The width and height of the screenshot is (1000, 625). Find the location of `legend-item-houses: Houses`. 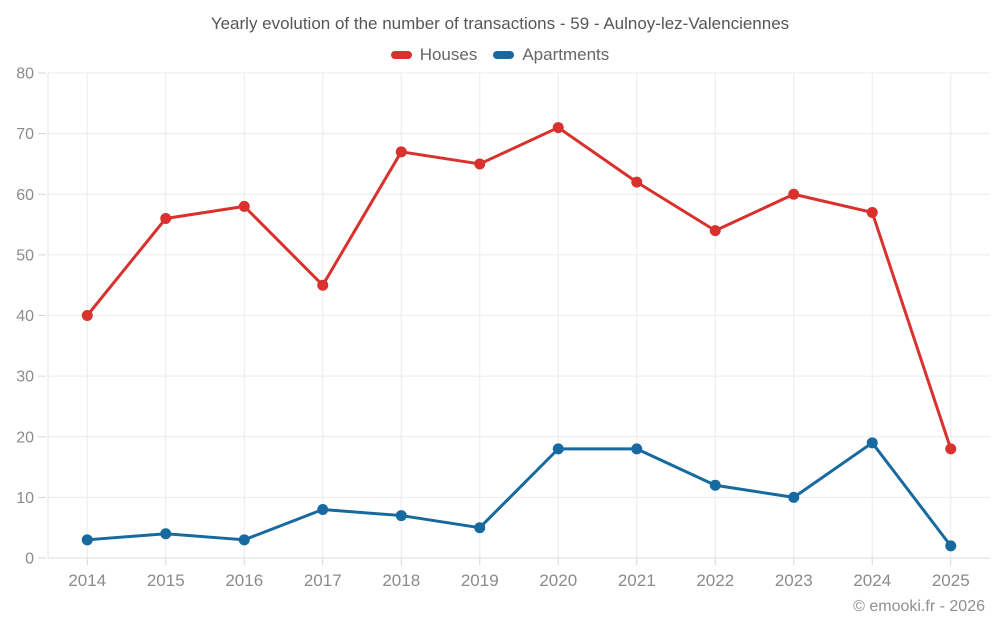

legend-item-houses: Houses is located at coordinates (434, 55).